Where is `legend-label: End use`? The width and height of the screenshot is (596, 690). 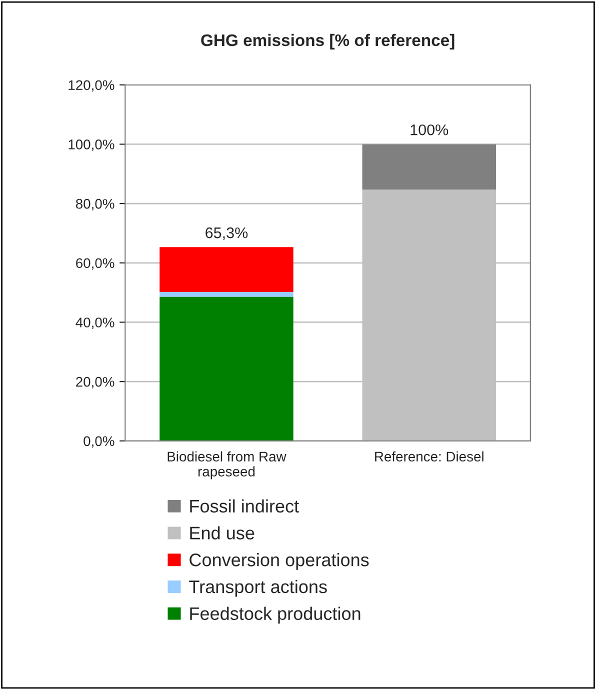
legend-label: End use is located at coordinates (222, 533).